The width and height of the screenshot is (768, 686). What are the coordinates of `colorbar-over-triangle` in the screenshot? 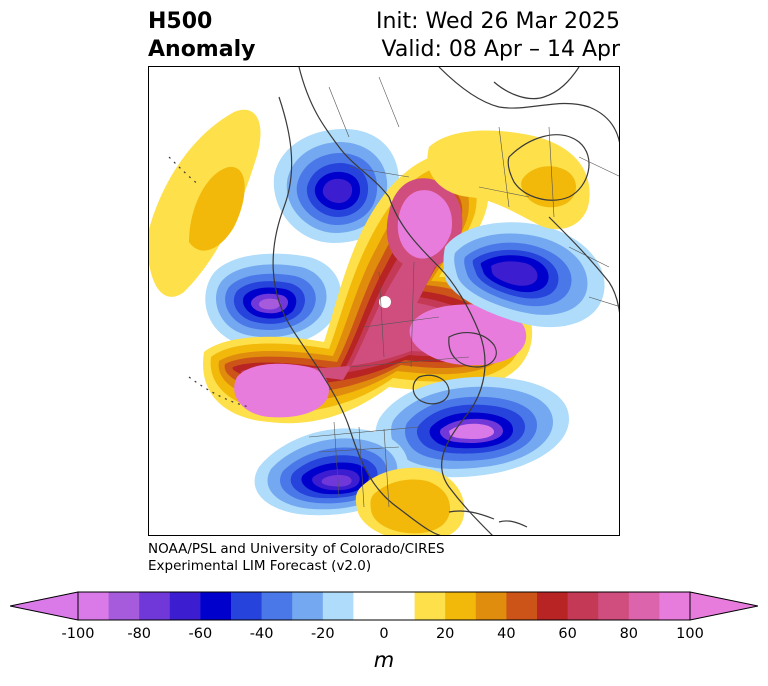 It's located at (723, 606).